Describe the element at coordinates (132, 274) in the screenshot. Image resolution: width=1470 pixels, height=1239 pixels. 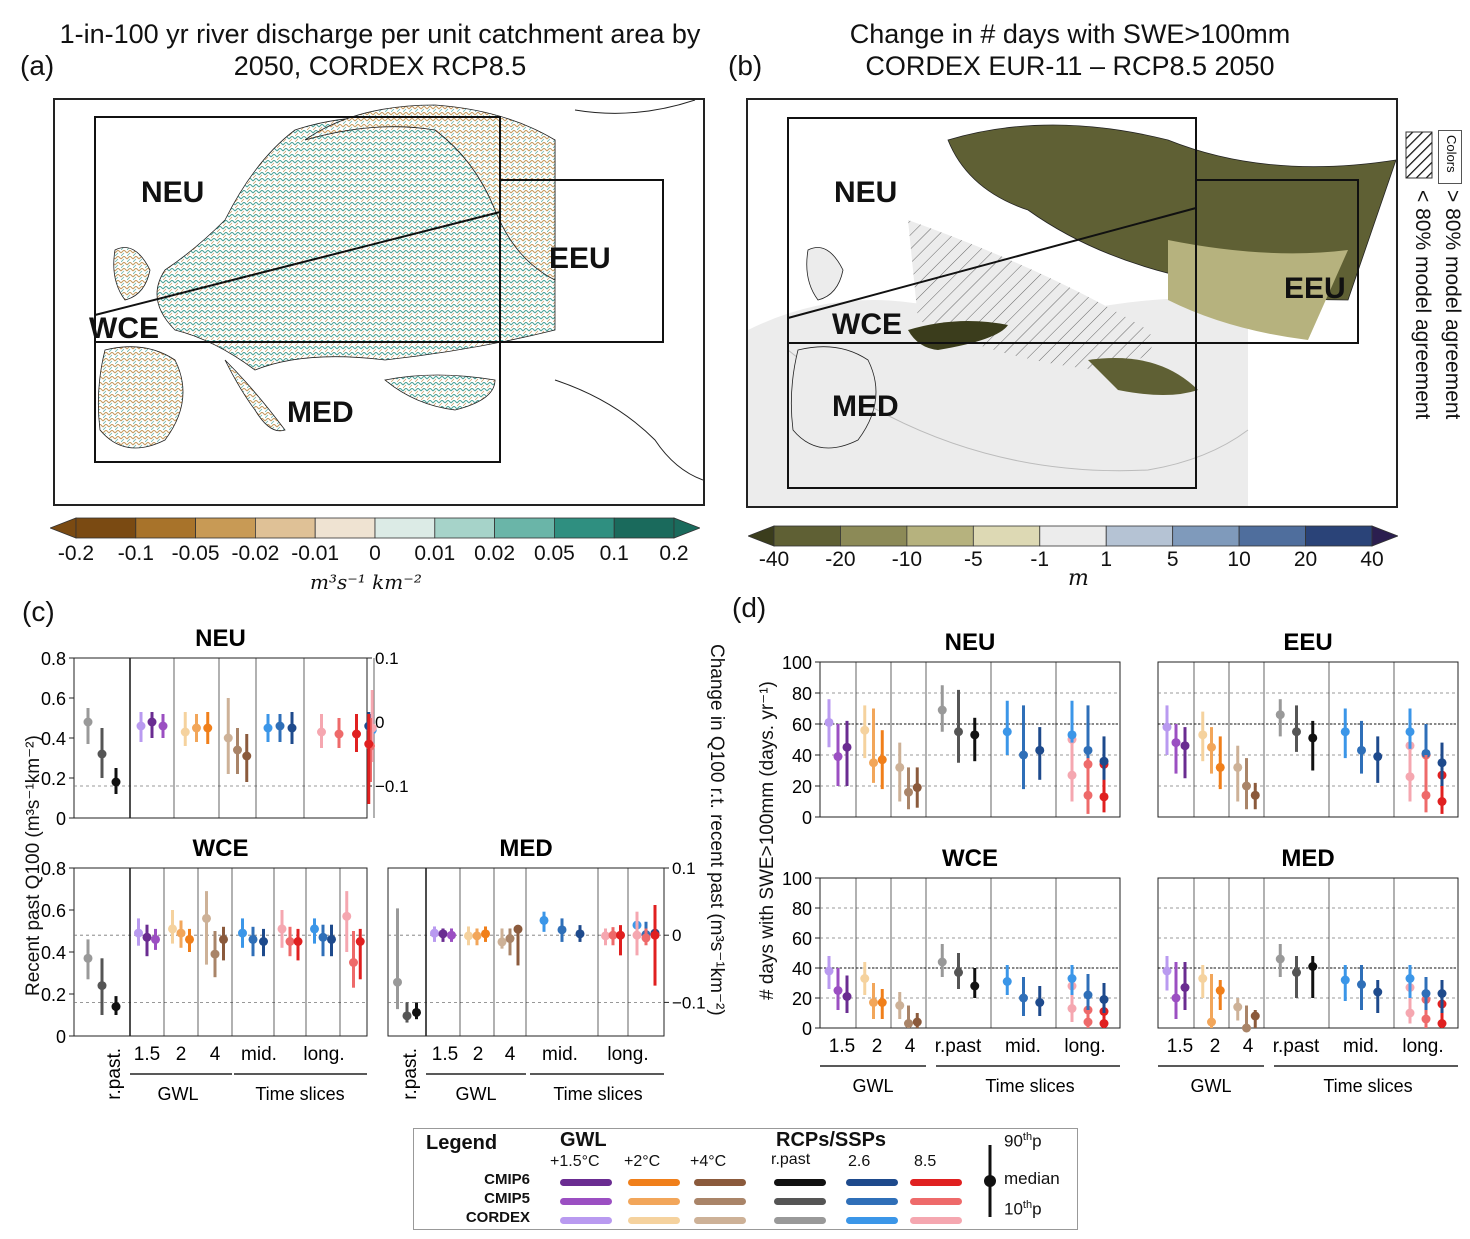
I see `uk-land` at that location.